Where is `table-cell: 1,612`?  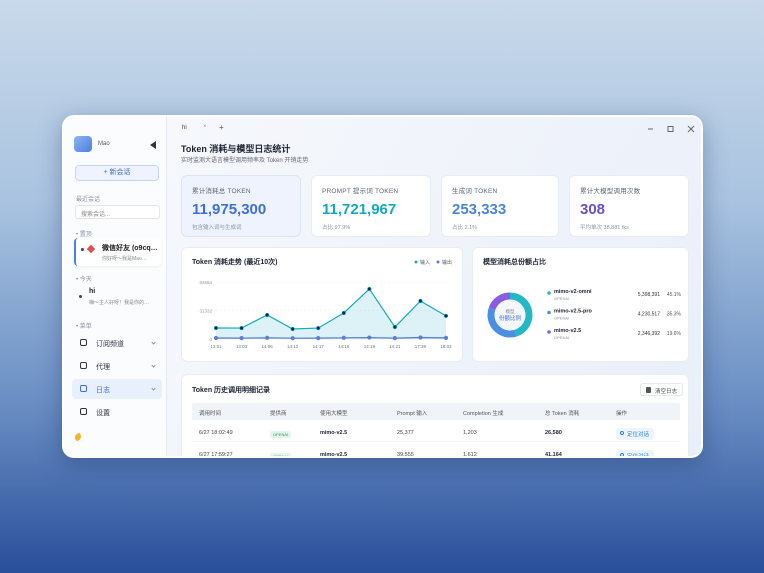
table-cell: 1,612 is located at coordinates (470, 455).